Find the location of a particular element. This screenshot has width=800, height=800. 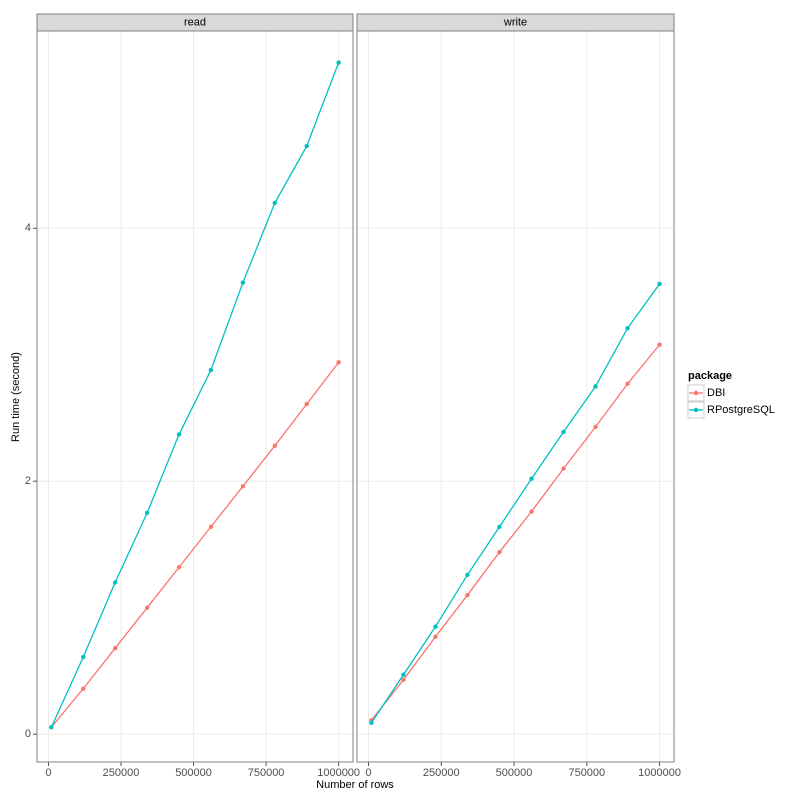

facet-title: write is located at coordinates (515, 22).